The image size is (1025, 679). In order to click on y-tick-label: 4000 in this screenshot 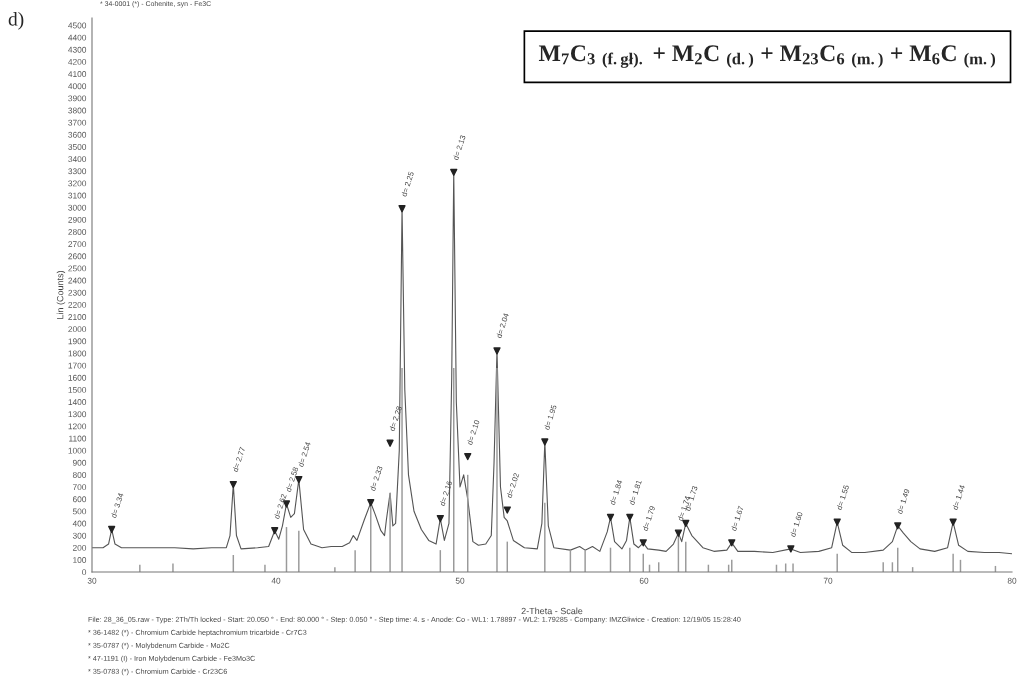, I will do `click(77, 86)`.